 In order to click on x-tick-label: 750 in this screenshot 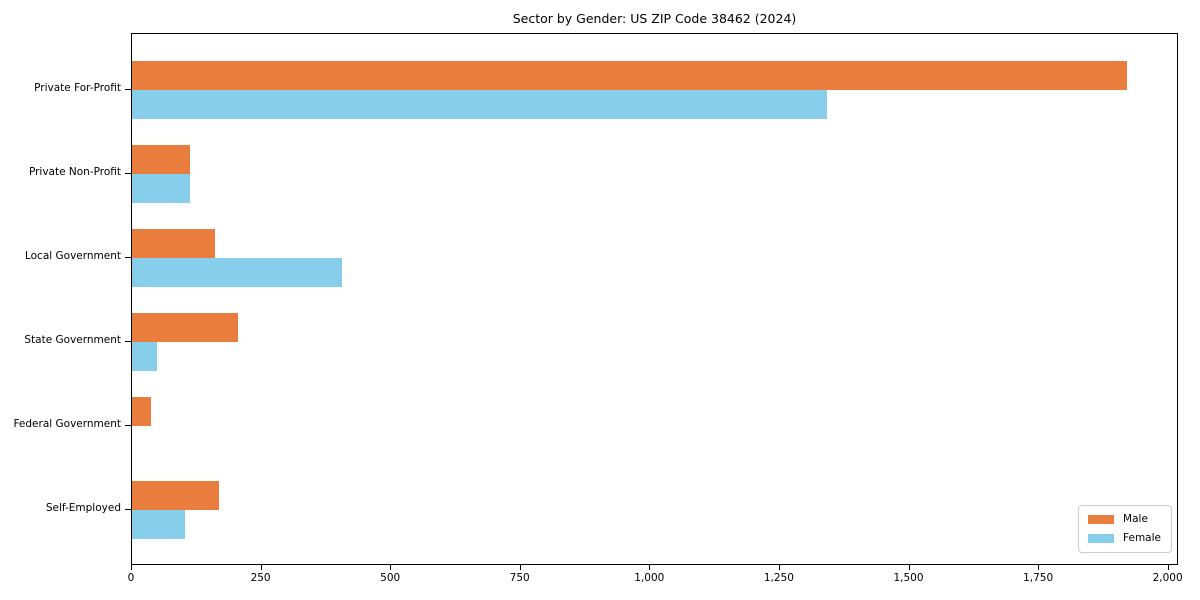, I will do `click(519, 578)`.